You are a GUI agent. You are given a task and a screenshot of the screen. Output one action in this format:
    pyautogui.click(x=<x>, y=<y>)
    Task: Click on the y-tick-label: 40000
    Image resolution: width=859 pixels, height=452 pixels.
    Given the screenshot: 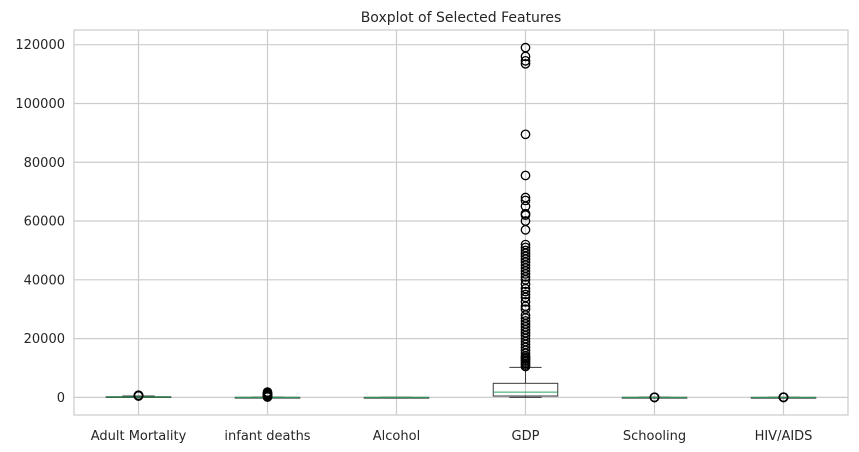 What is the action you would take?
    pyautogui.click(x=44, y=280)
    